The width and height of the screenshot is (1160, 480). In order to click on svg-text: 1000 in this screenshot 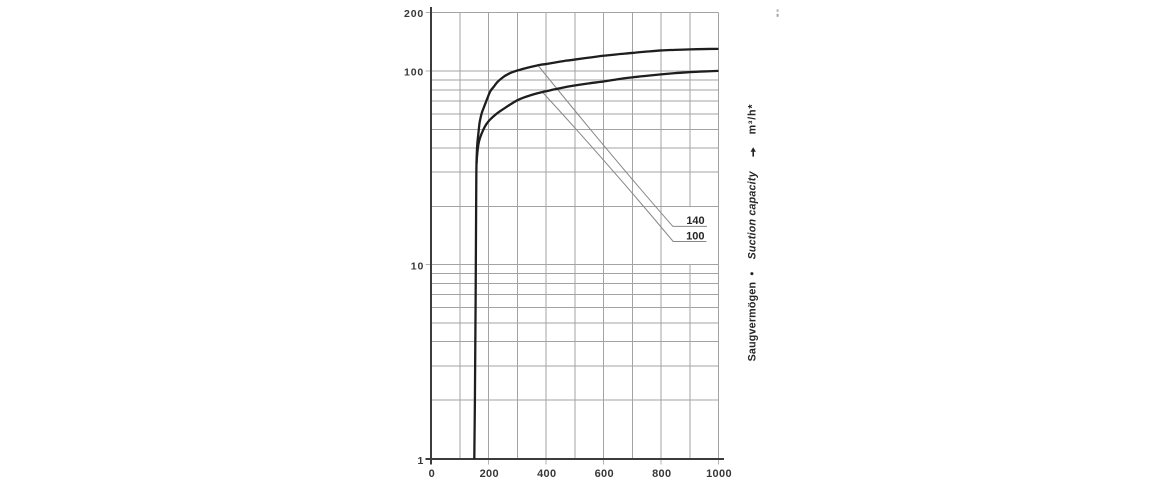, I will do `click(719, 474)`.